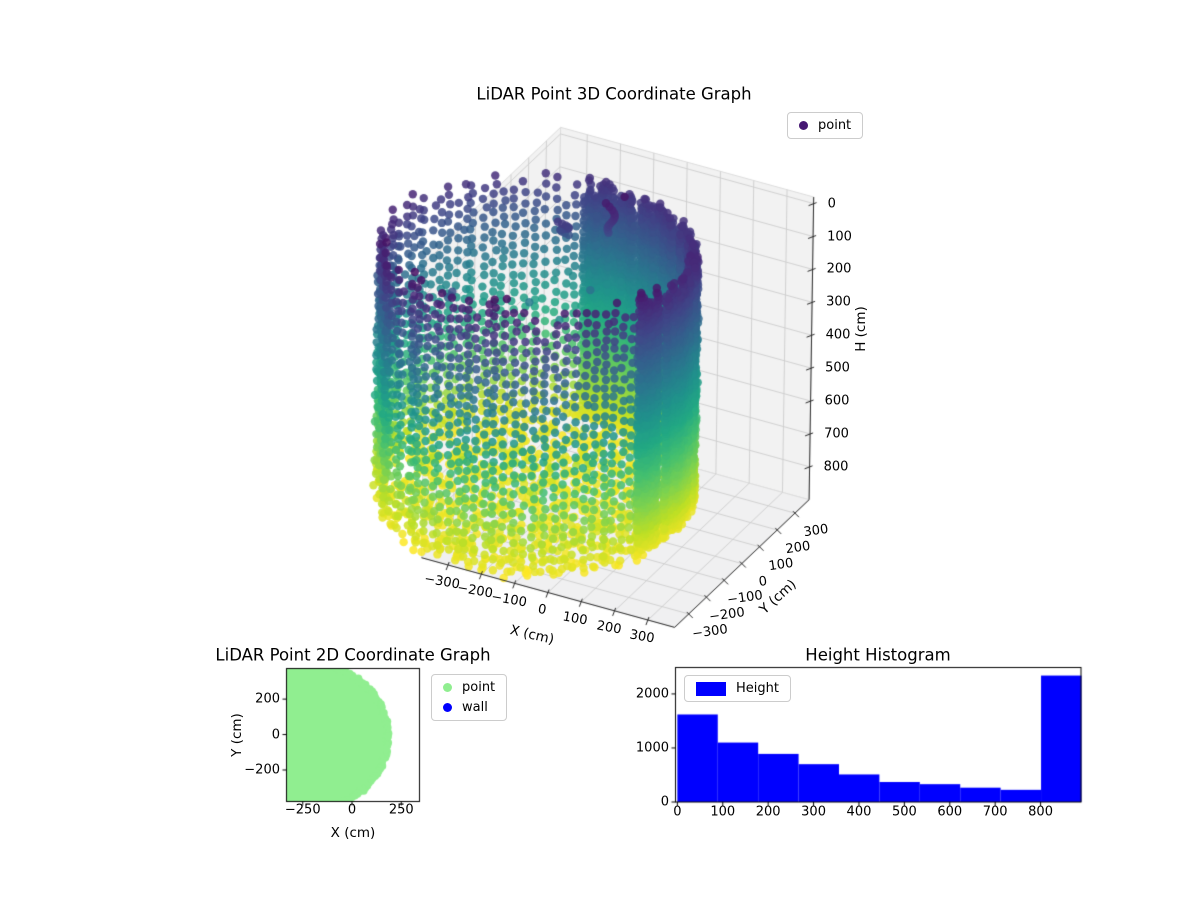 This screenshot has width=1200, height=900. I want to click on histogram-title: Height Histogram, so click(878, 655).